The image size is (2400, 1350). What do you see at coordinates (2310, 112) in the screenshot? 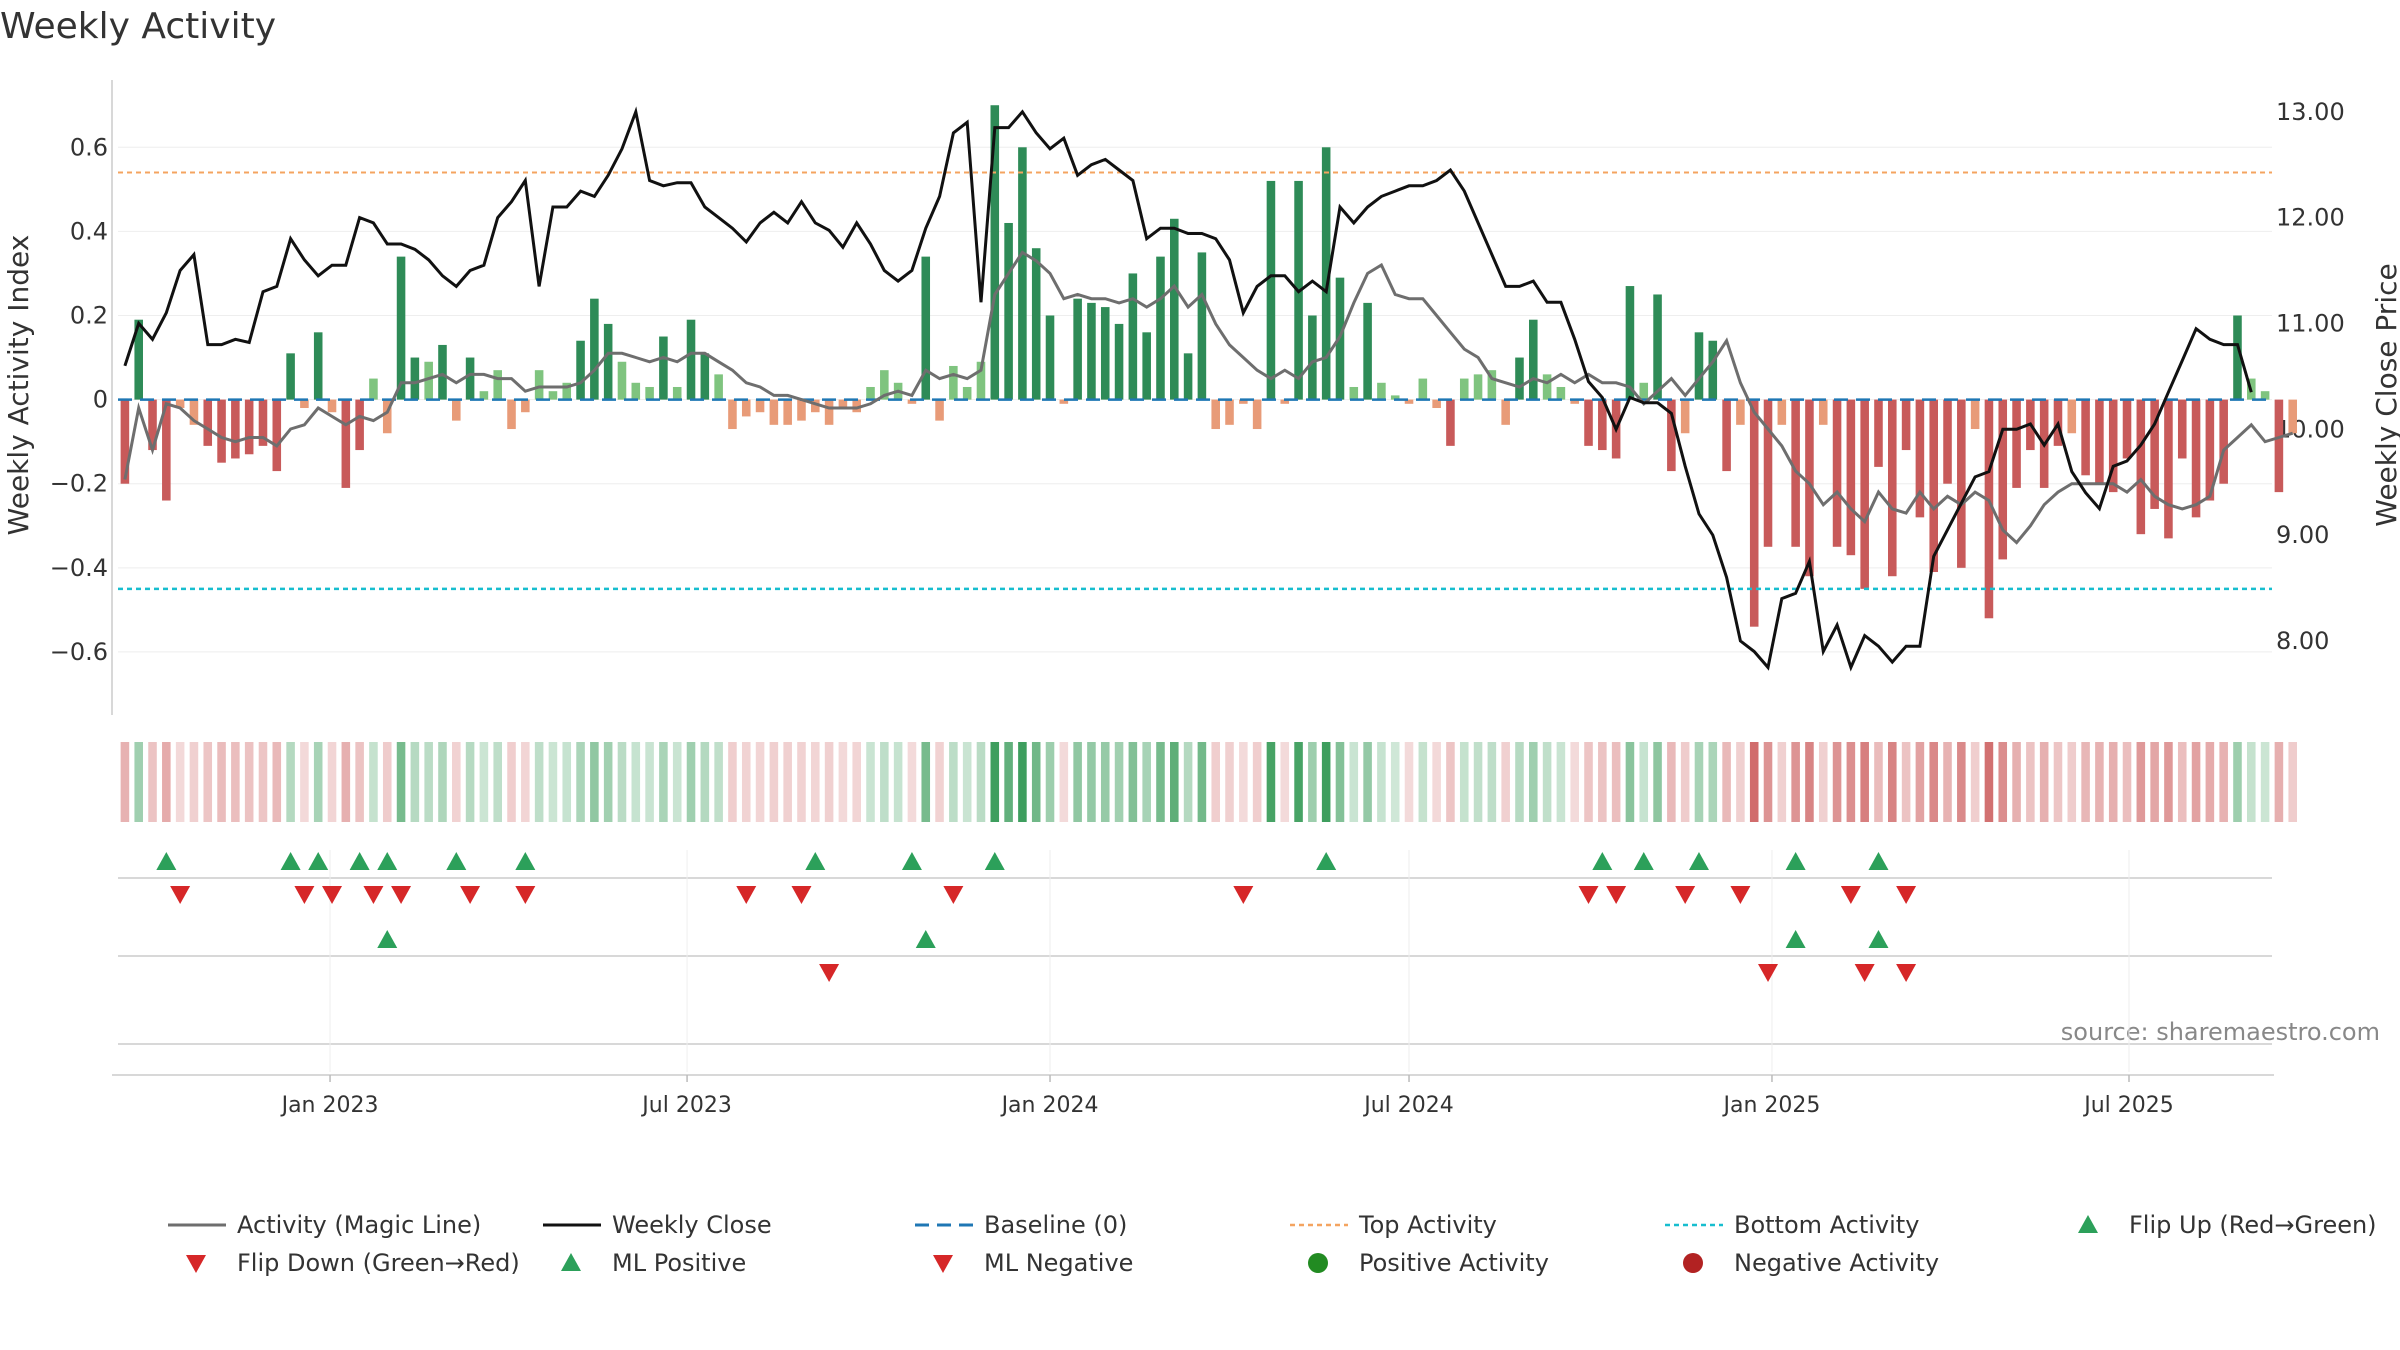
I see `y2-tick-label: 13.00` at bounding box center [2310, 112].